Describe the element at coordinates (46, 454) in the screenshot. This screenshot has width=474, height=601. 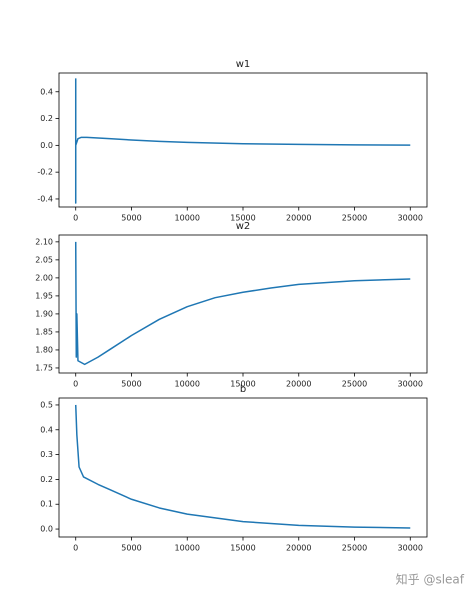
I see `y-tick-label: 0.3` at that location.